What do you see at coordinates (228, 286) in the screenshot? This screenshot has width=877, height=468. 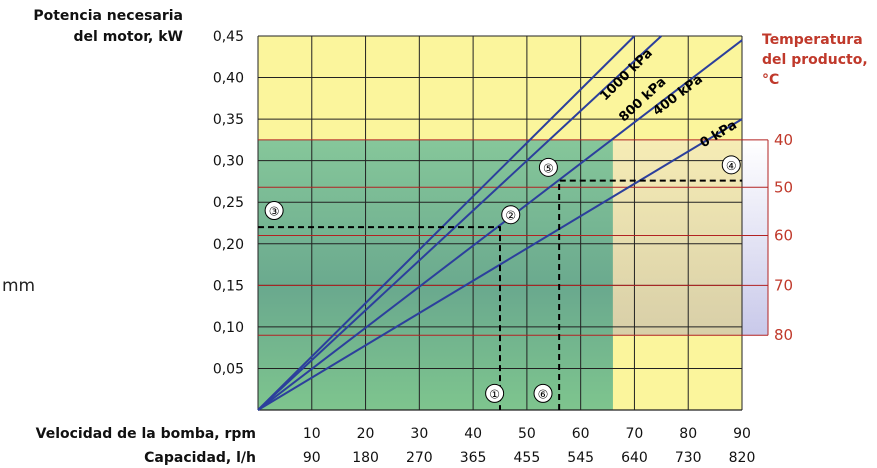 I see `y-tick-label: 0,15` at bounding box center [228, 286].